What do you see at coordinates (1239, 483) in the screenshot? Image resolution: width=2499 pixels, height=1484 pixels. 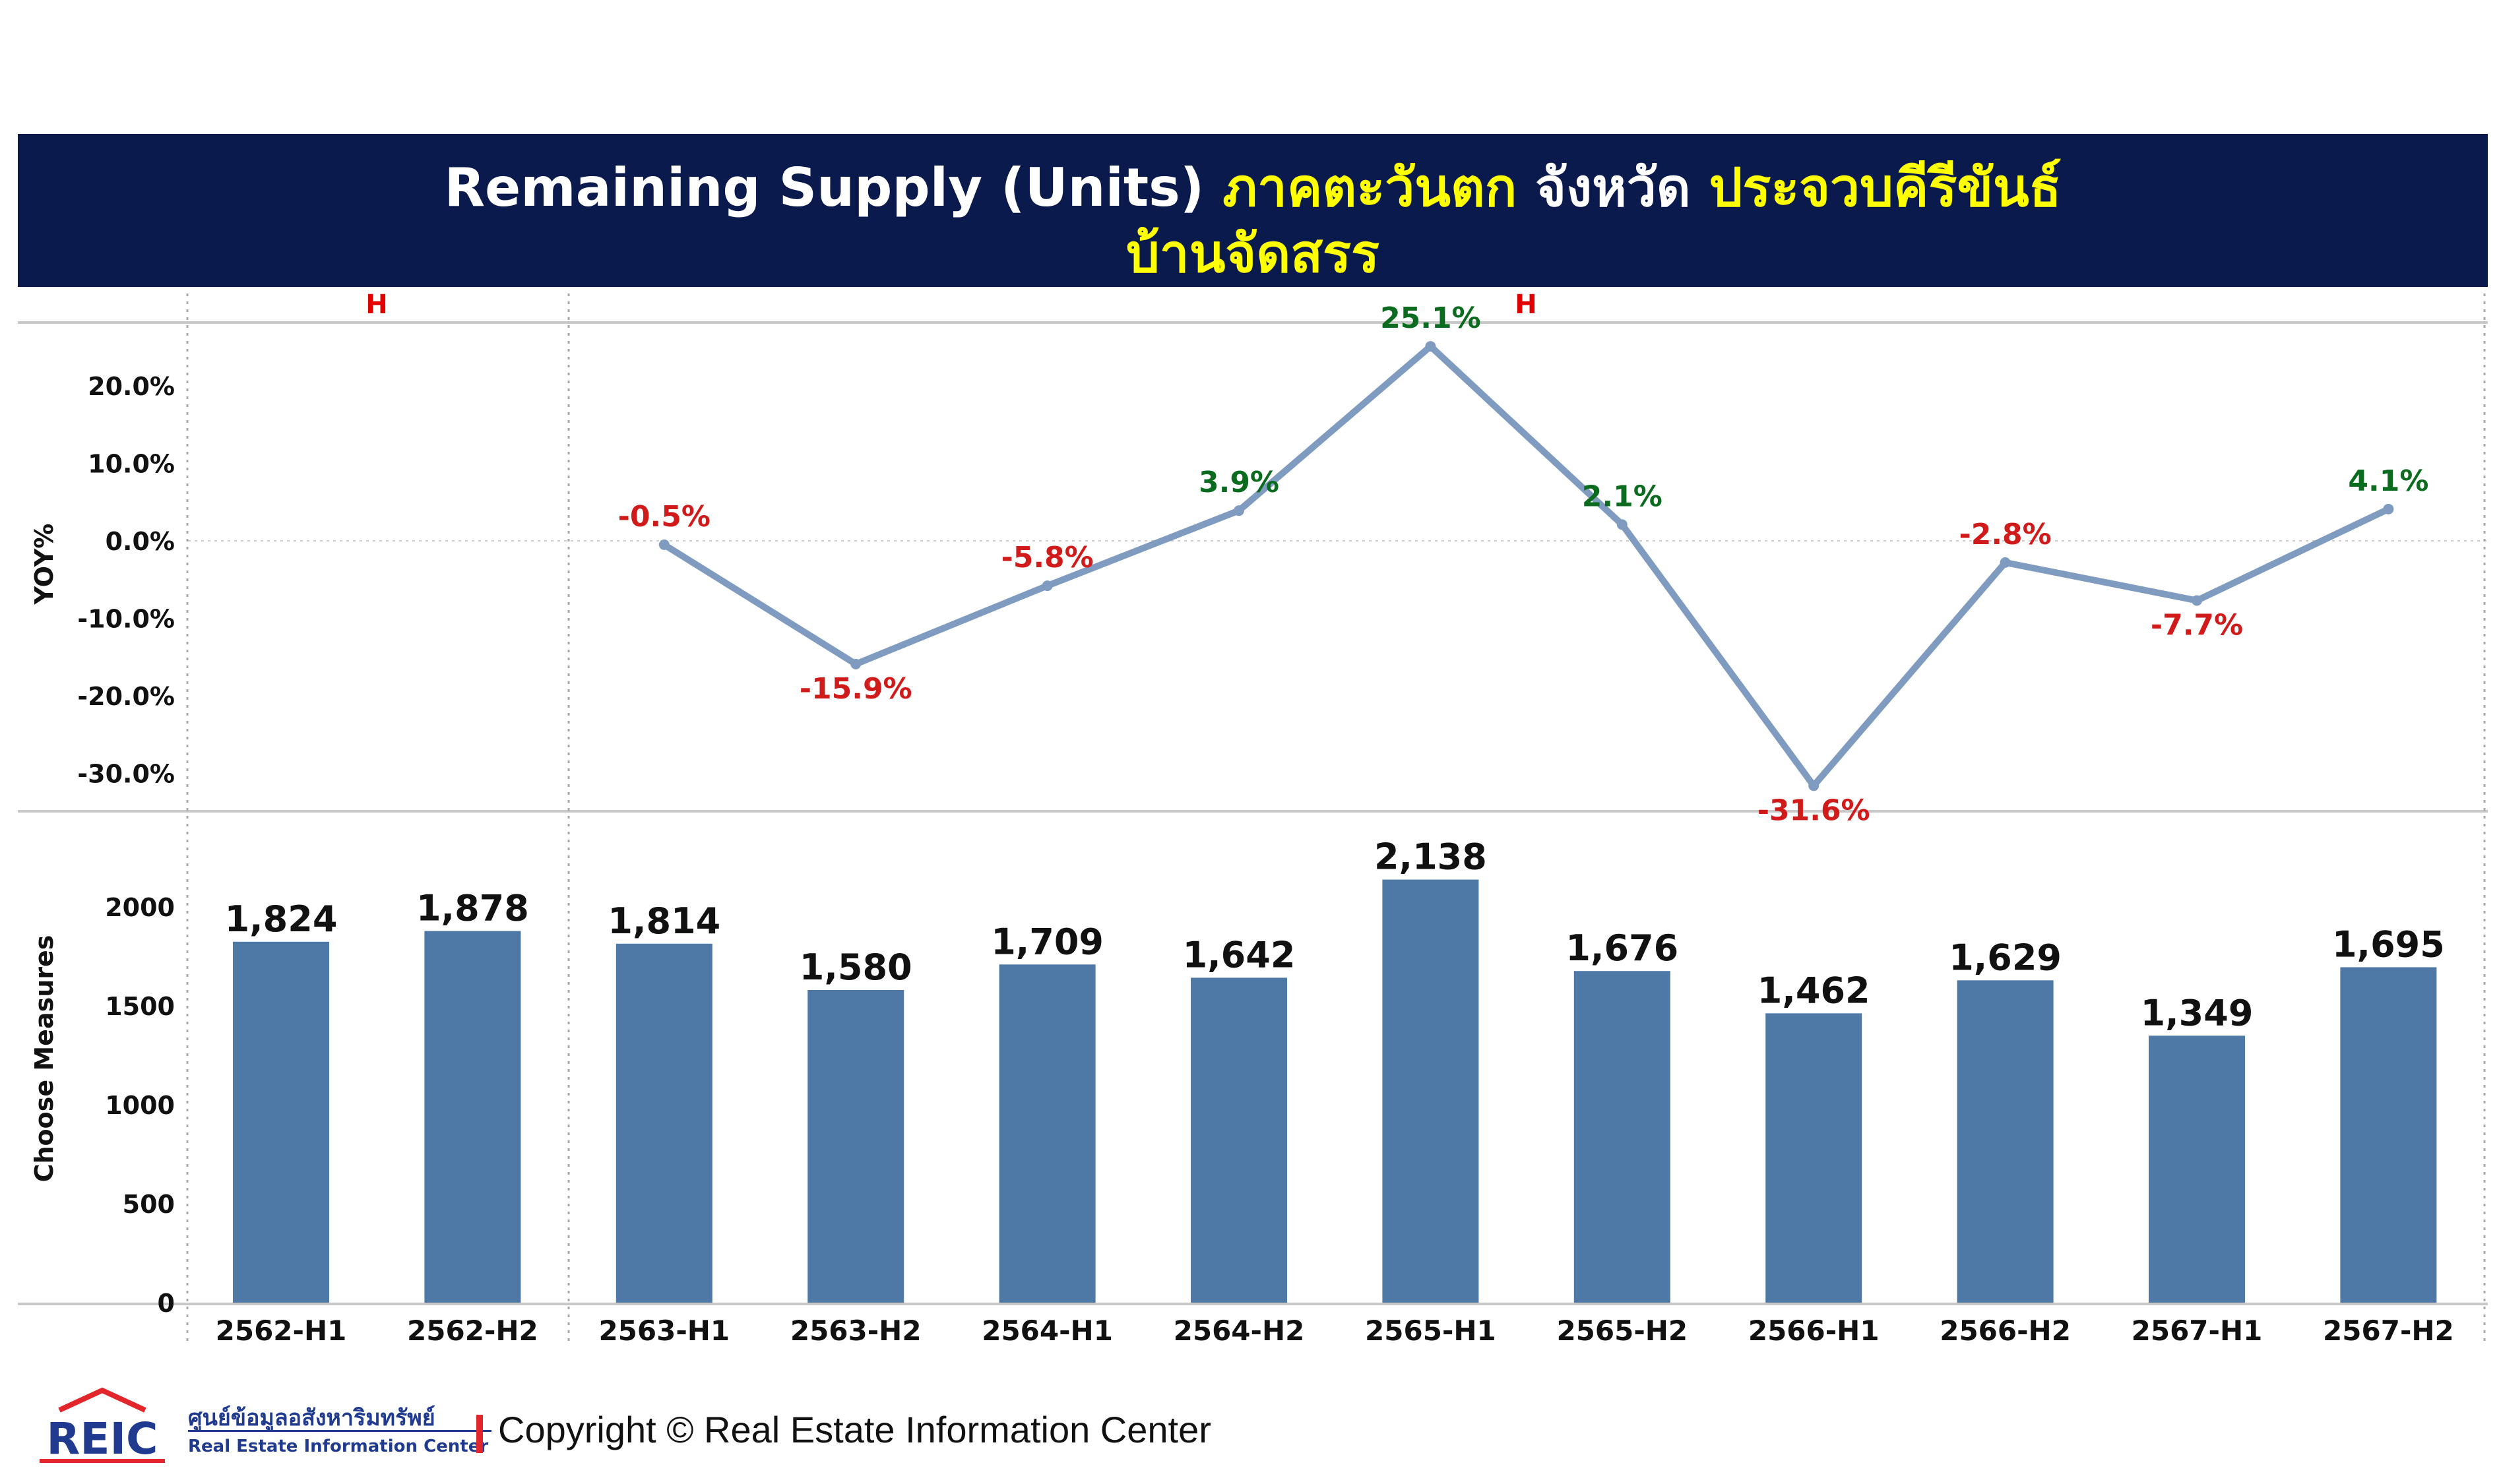 I see `yoy-data-label: 3.9%` at bounding box center [1239, 483].